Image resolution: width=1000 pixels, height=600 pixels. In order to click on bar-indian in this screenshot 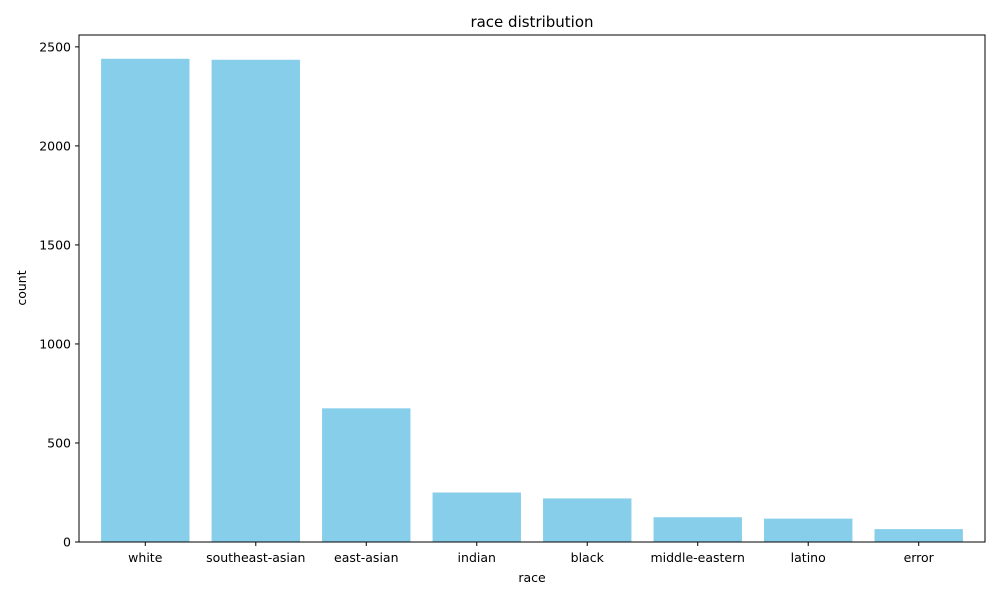, I will do `click(476, 517)`.